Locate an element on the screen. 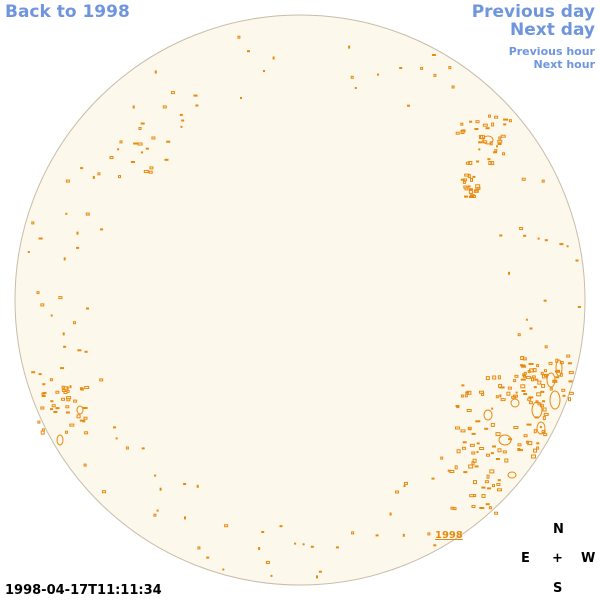 This screenshot has height=600, width=600. back-to-year-link: Back to 1998 is located at coordinates (67, 12).